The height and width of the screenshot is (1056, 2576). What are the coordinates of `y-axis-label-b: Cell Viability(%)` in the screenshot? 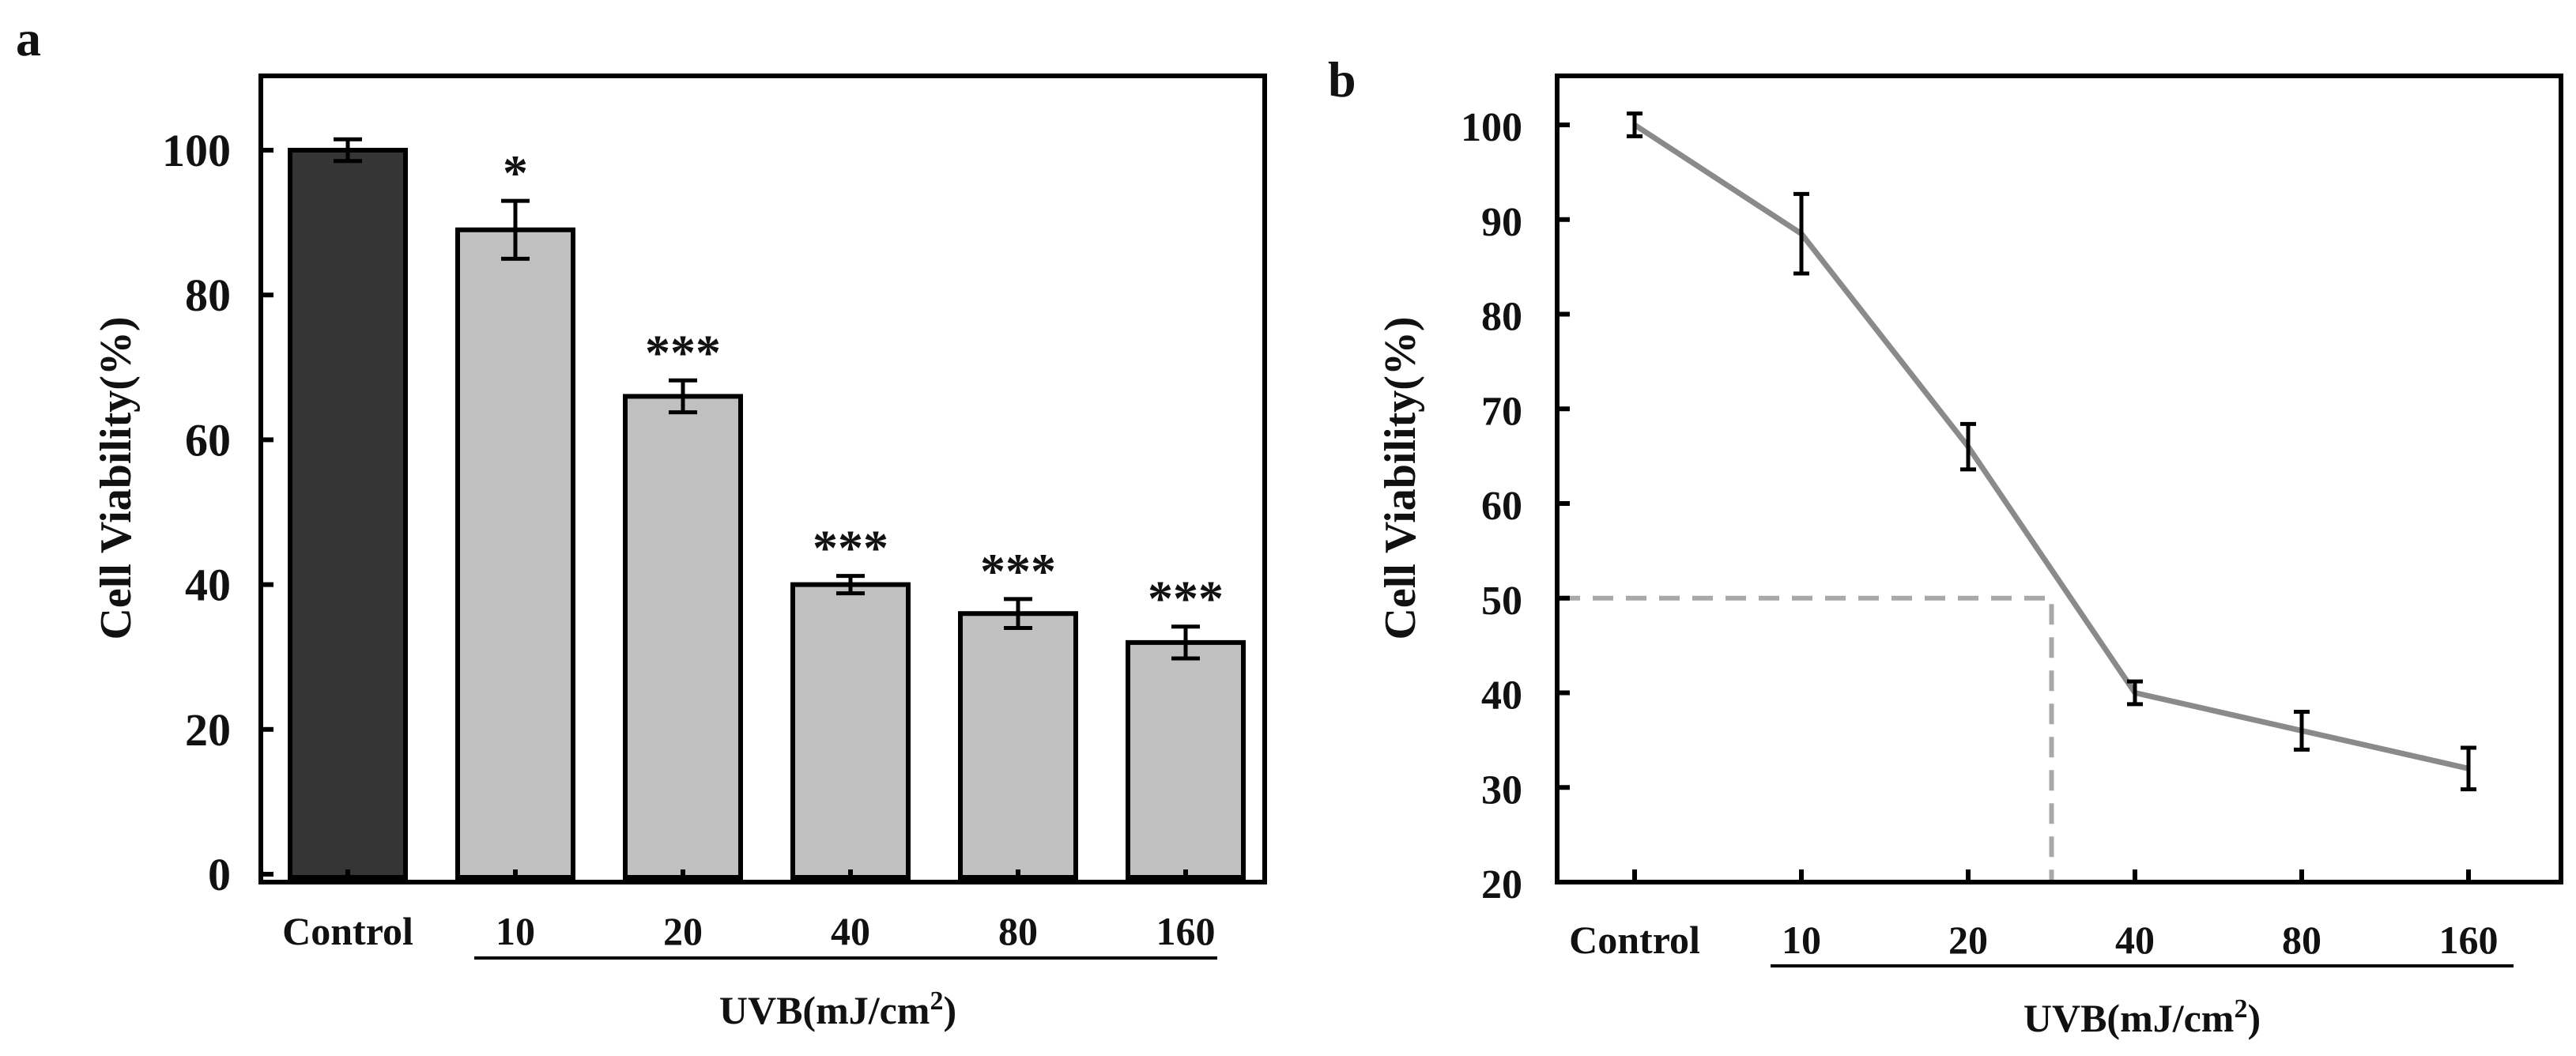 It's located at (1400, 477).